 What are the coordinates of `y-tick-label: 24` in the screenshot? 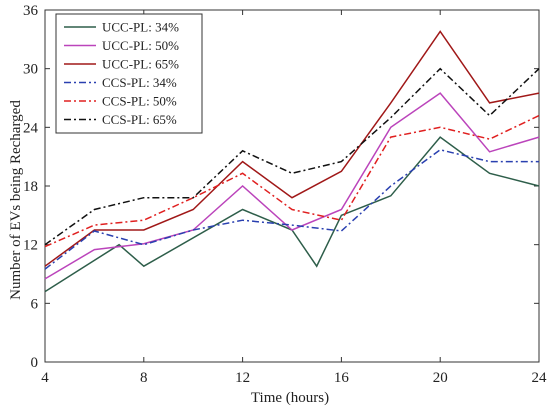 It's located at (31, 128).